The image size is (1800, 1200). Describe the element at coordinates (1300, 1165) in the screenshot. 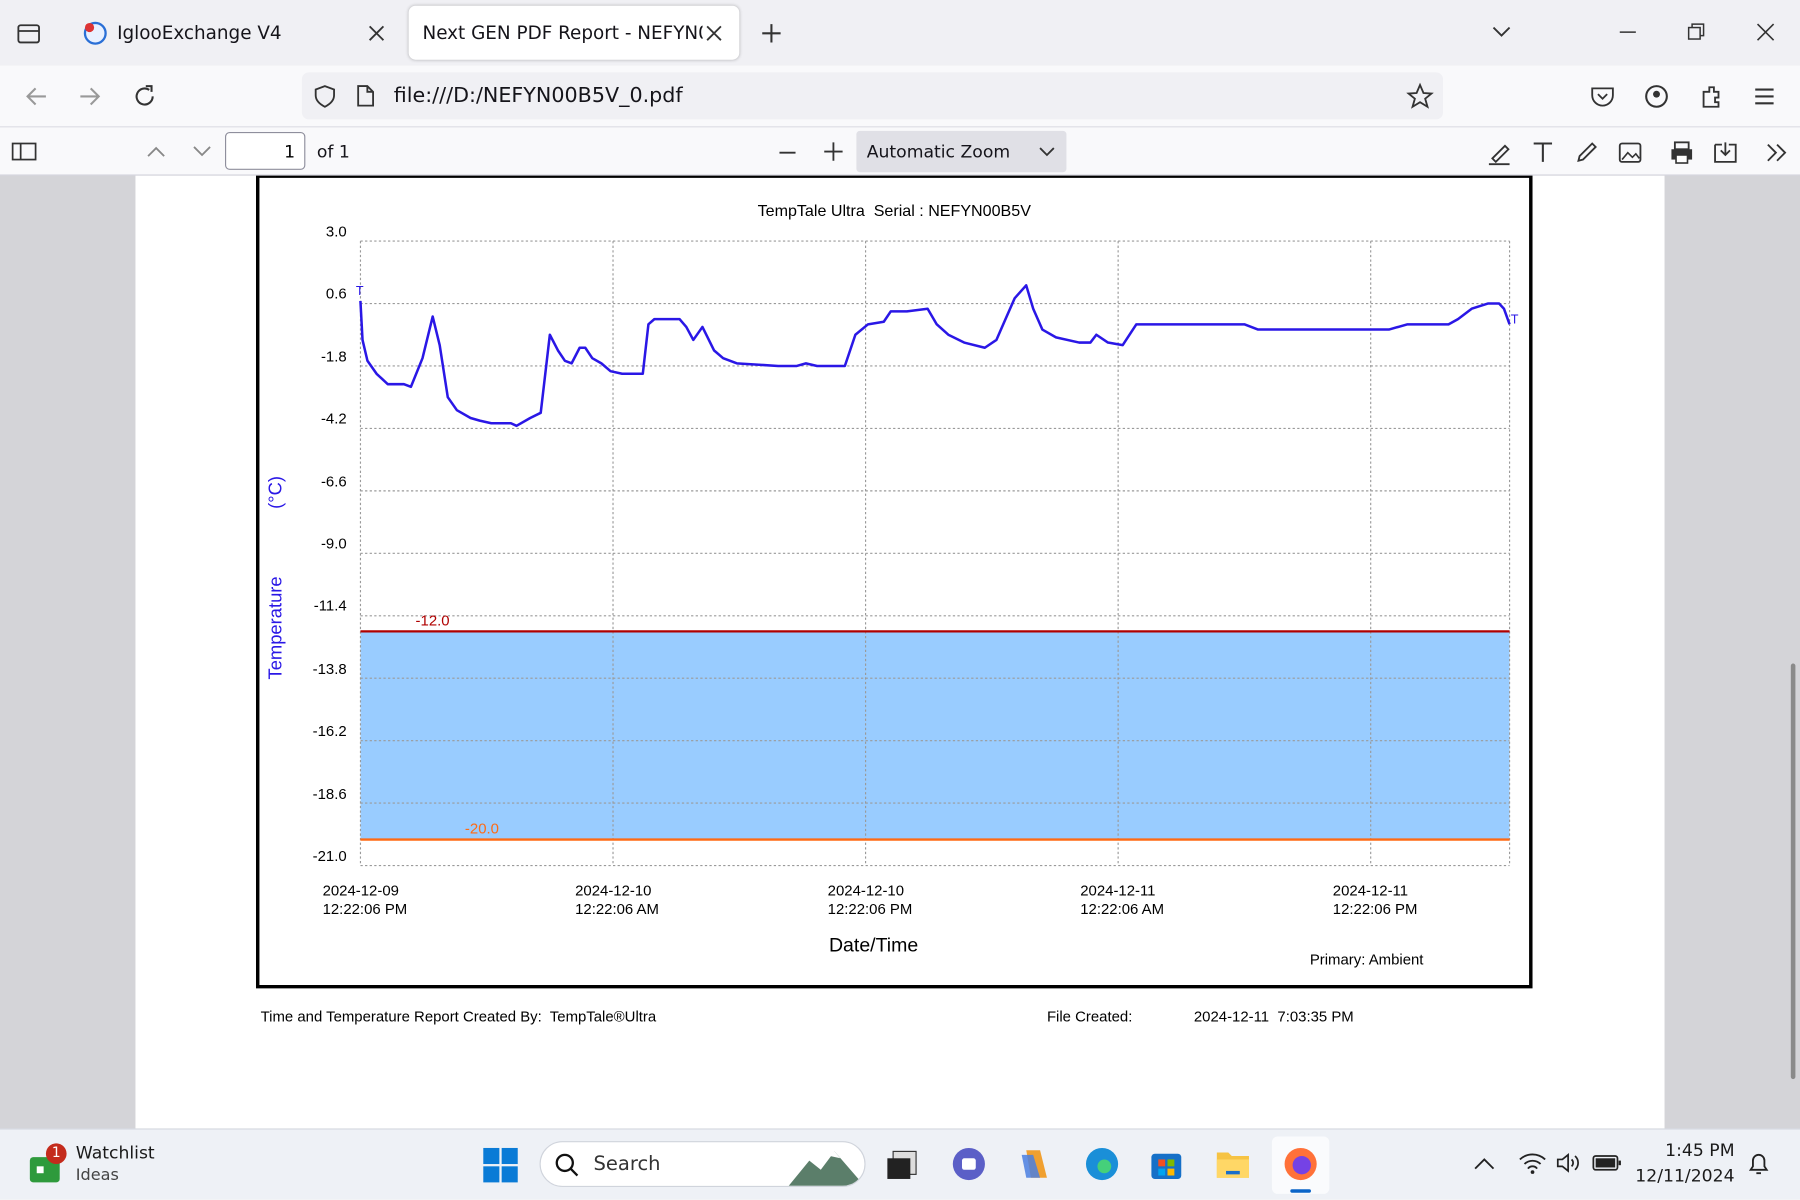

I see `firefox-active` at that location.